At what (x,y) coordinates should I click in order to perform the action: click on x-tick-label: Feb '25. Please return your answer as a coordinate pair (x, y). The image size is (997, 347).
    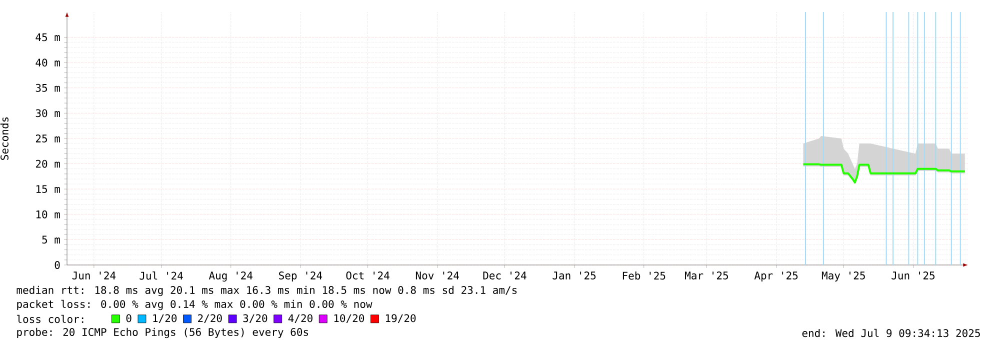
    Looking at the image, I should click on (644, 276).